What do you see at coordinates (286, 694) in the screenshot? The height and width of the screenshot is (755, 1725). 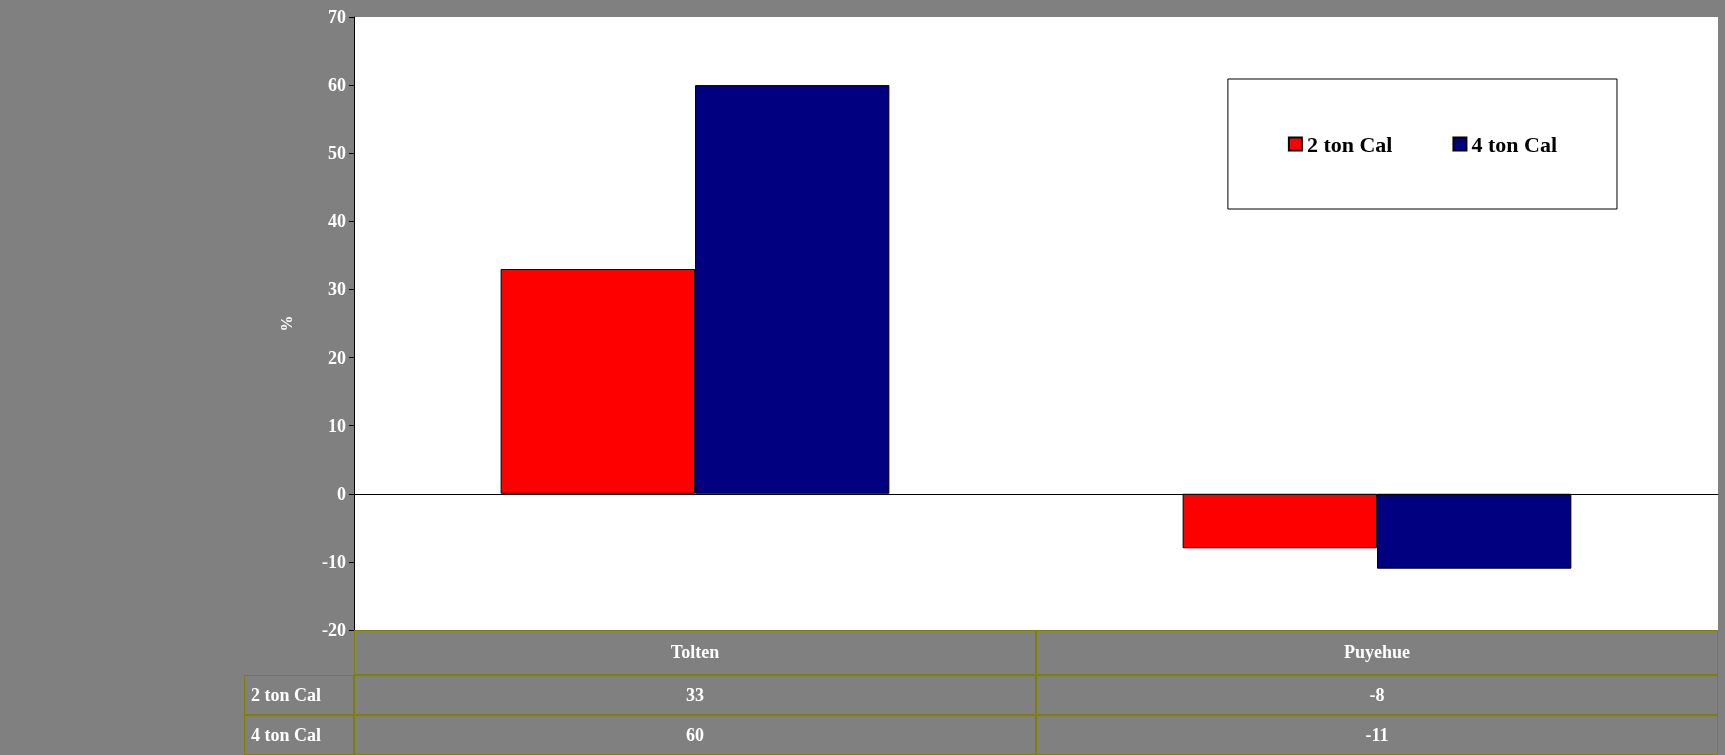 I see `text: 2 ton Cal` at bounding box center [286, 694].